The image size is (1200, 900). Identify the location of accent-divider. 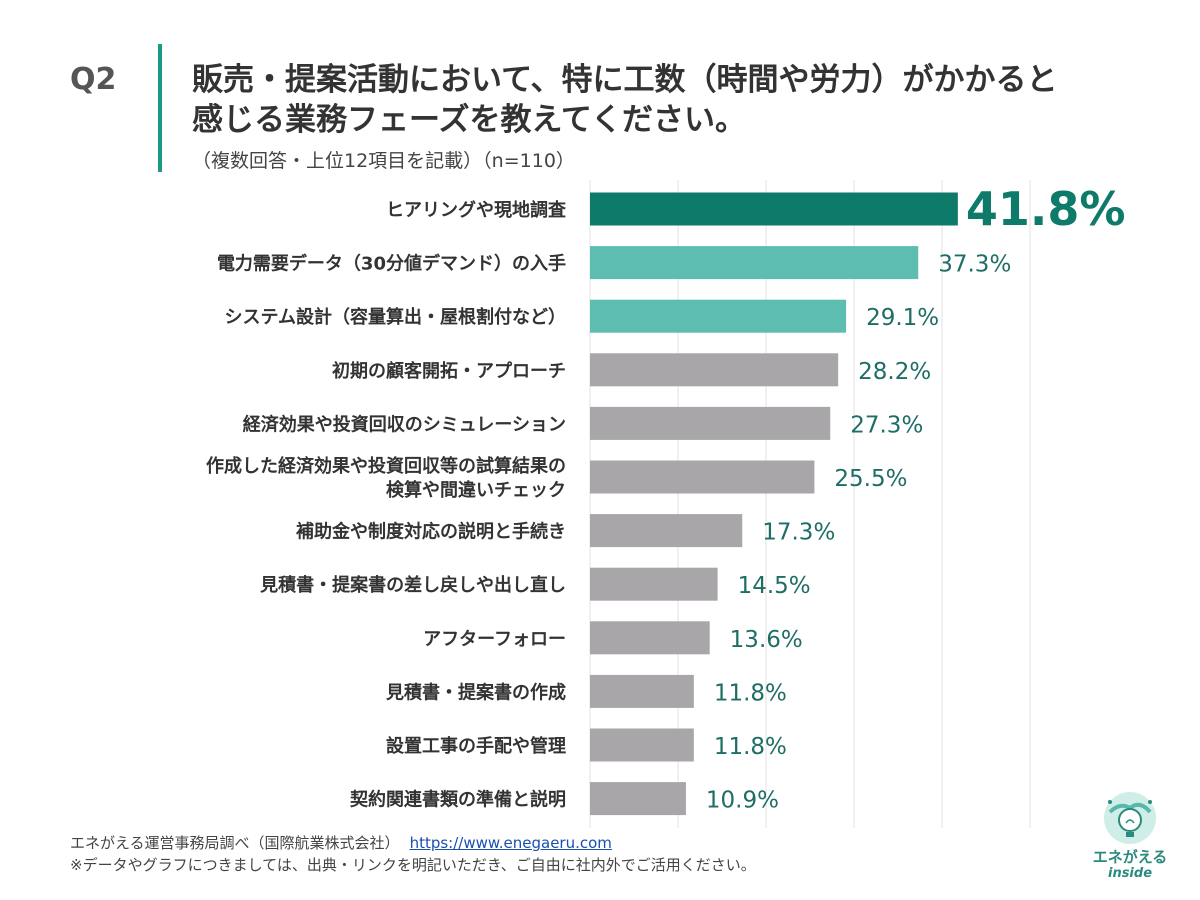
(160, 108).